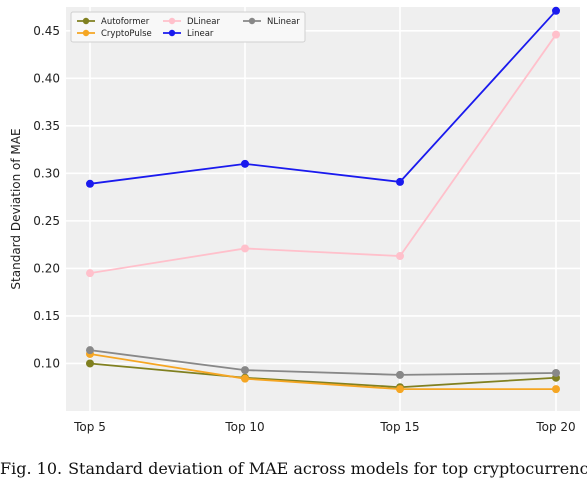 Image resolution: width=587 pixels, height=492 pixels. Describe the element at coordinates (283, 22) in the screenshot. I see `legend-label: NLinear` at that location.